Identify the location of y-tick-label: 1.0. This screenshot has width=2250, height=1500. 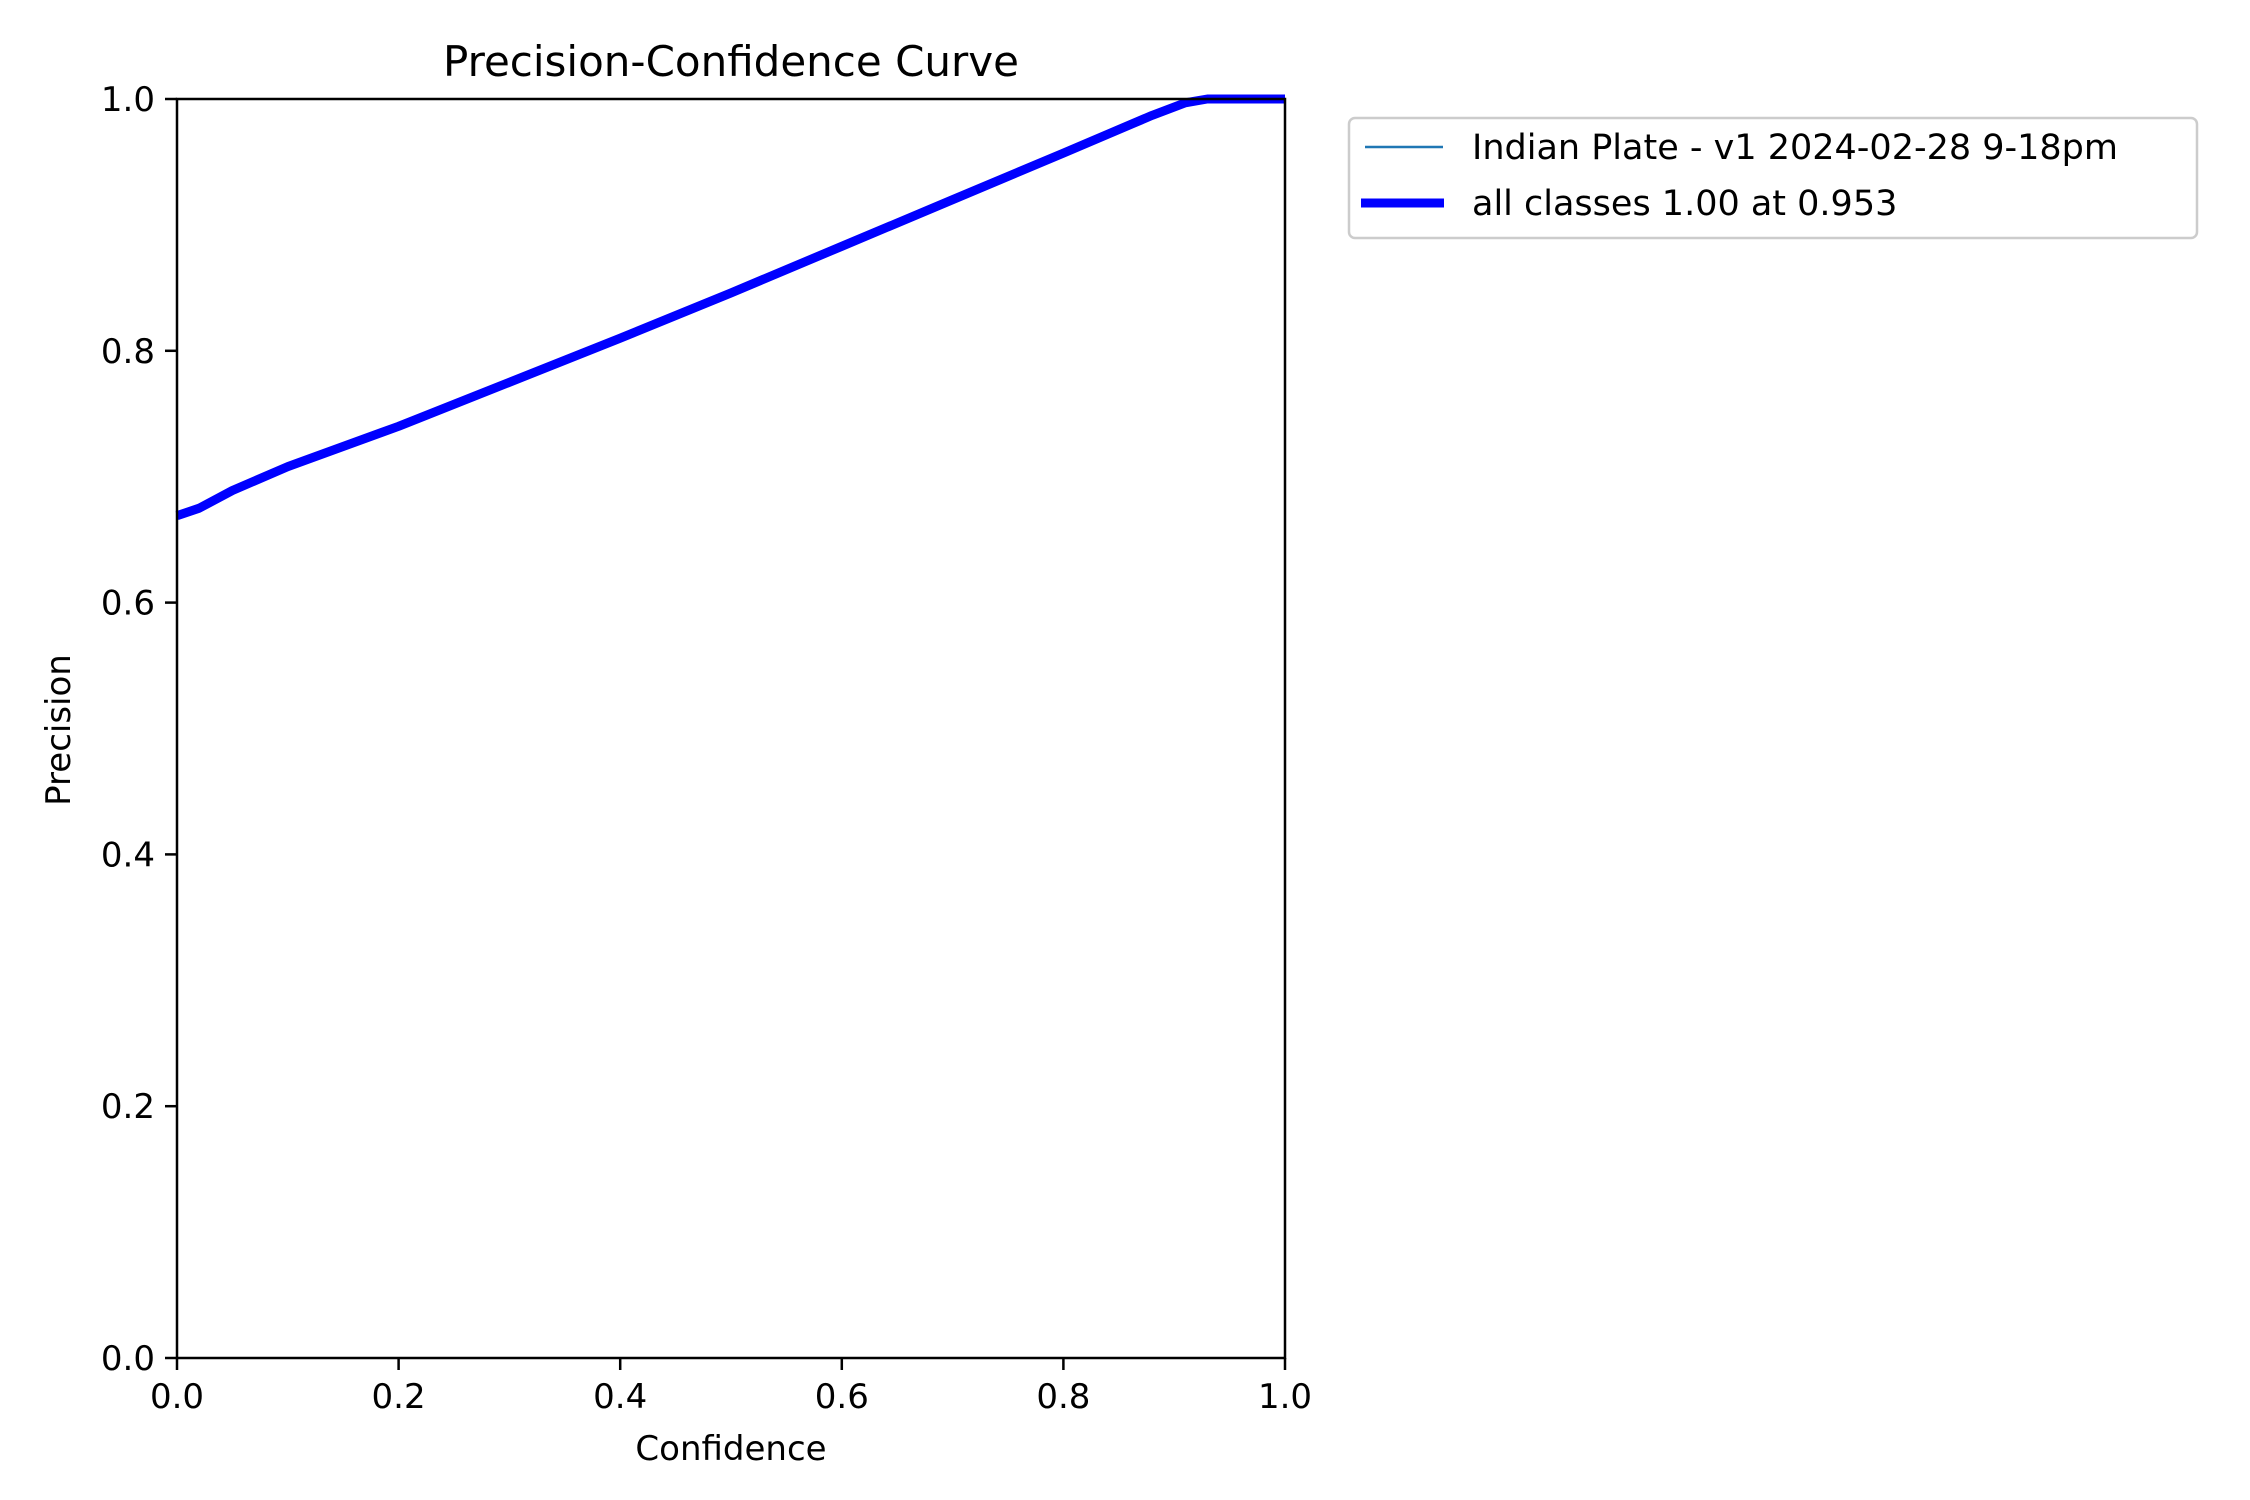
(128, 100).